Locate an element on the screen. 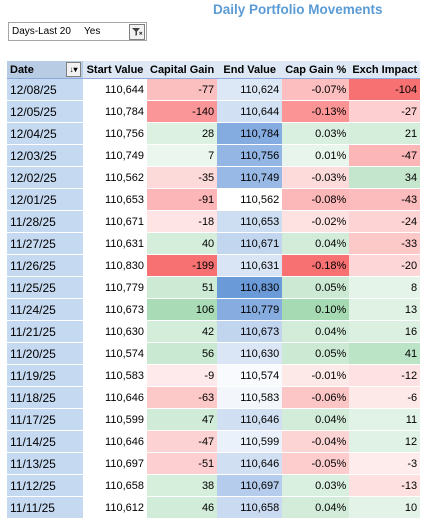  start-value-cell: 110,583 is located at coordinates (115, 375).